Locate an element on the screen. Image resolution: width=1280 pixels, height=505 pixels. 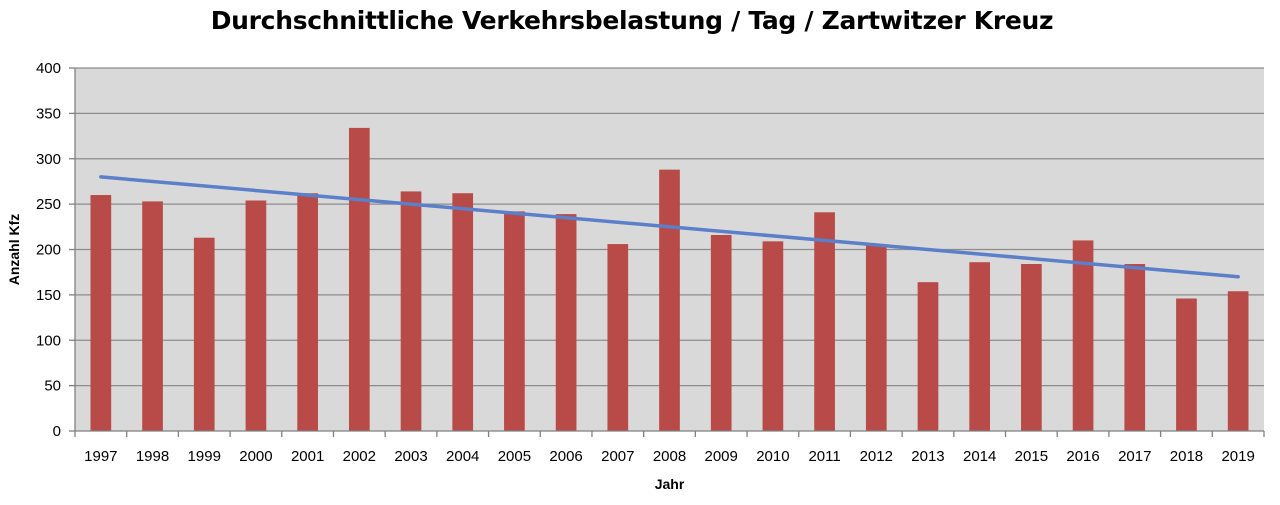
x-axis-title: Jahr is located at coordinates (670, 484).